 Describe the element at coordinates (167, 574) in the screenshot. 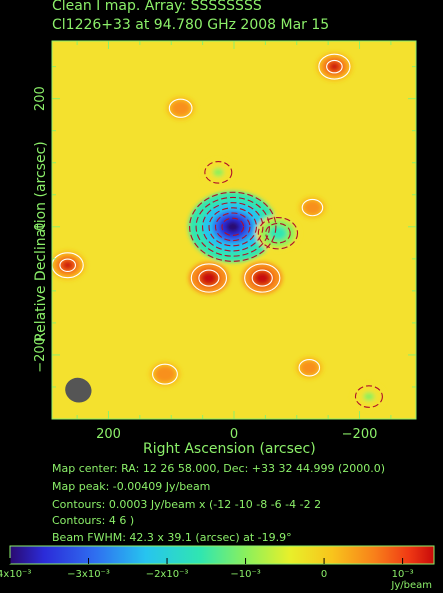

I see `colorbar-tick-label-2: −2x10⁻³` at that location.